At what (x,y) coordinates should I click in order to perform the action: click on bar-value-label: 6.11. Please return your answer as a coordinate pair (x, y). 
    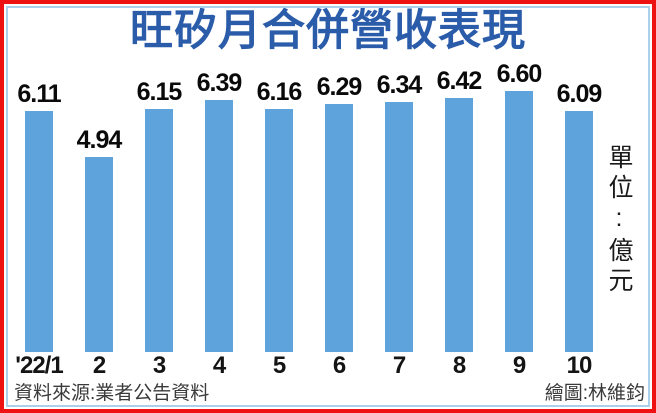
    Looking at the image, I should click on (39, 94).